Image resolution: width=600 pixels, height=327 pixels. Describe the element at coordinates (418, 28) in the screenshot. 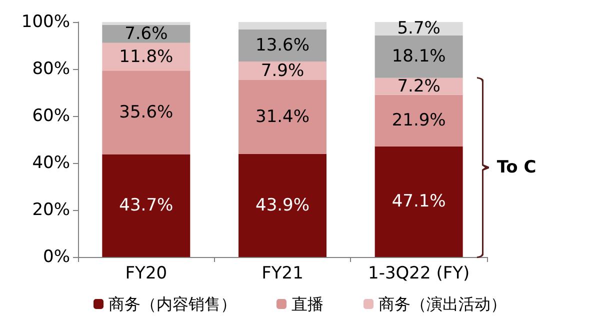

I see `data-label: 5.7%` at that location.